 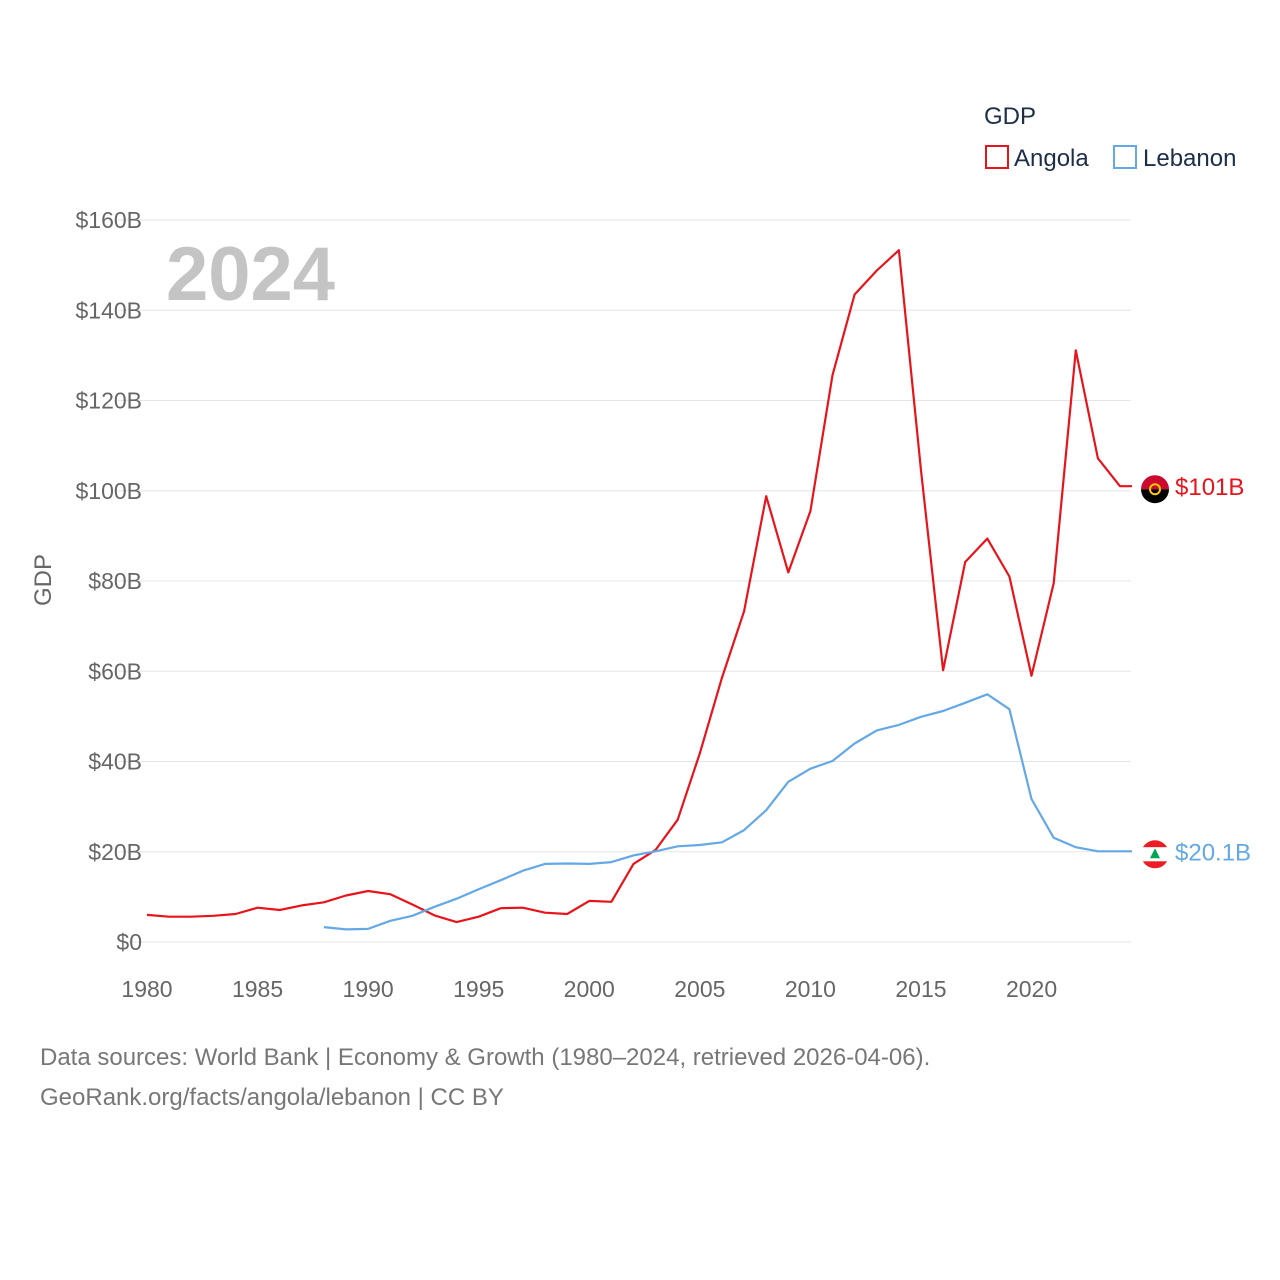 What do you see at coordinates (115, 852) in the screenshot?
I see `y-tick-label: $20B` at bounding box center [115, 852].